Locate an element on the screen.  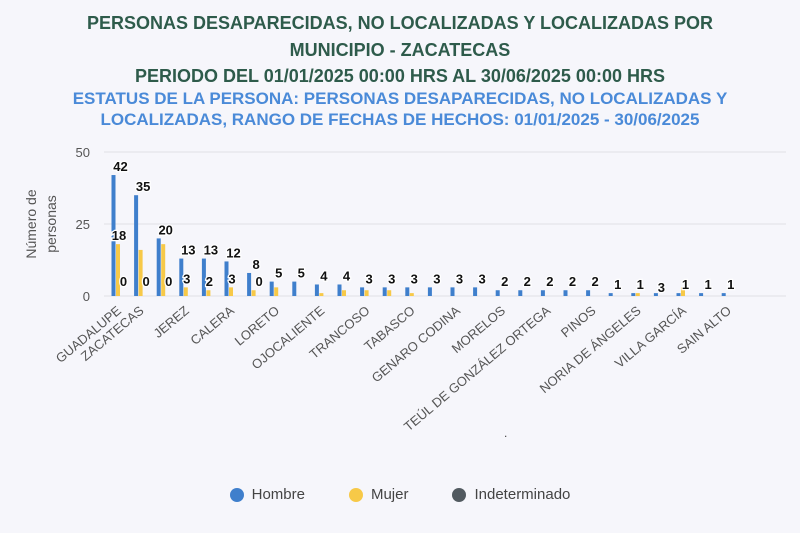
legend-item-indeterminado: Indeterminado is located at coordinates (511, 494).